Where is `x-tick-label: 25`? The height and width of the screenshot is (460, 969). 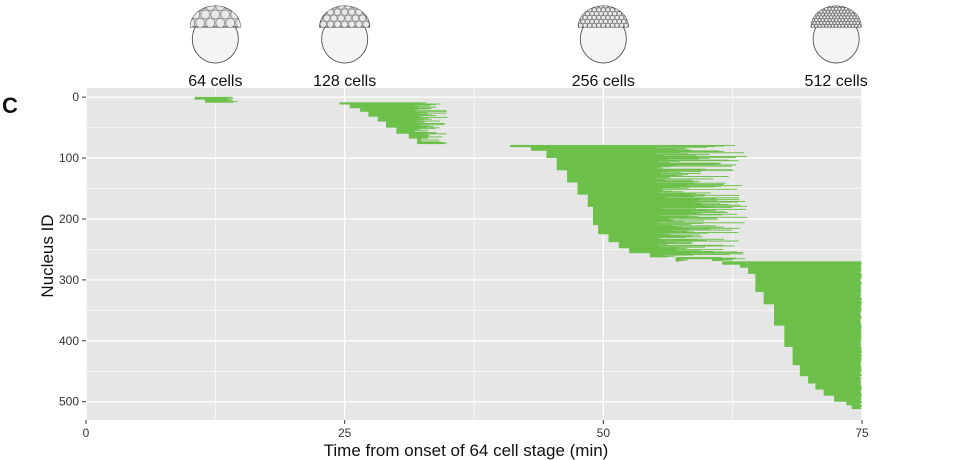
x-tick-label: 25 is located at coordinates (345, 433).